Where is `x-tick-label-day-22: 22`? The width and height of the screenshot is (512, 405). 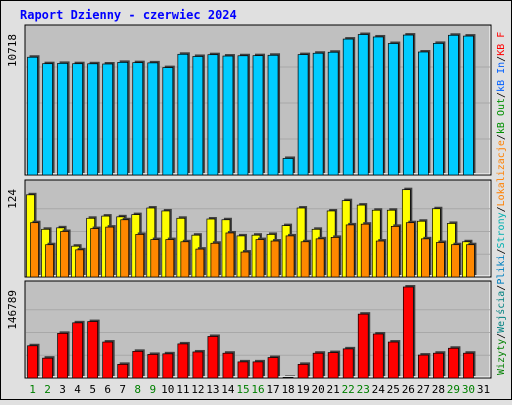 x-tick-label-day-22: 22 is located at coordinates (348, 389).